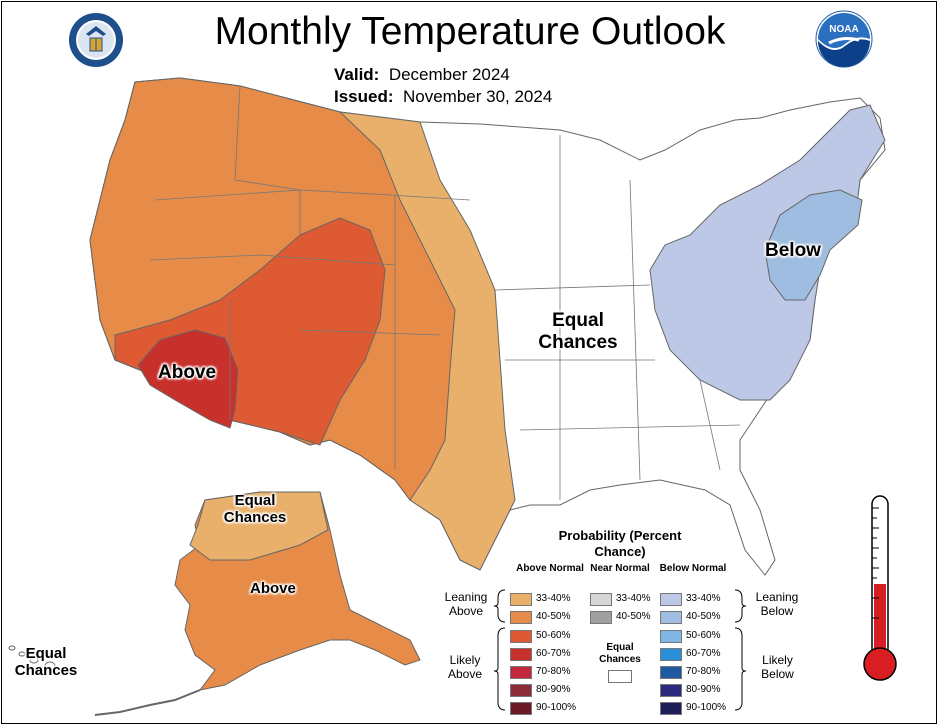 Image resolution: width=940 pixels, height=727 pixels. What do you see at coordinates (255, 509) in the screenshot?
I see `label-alaska-equal: Equal Chances` at bounding box center [255, 509].